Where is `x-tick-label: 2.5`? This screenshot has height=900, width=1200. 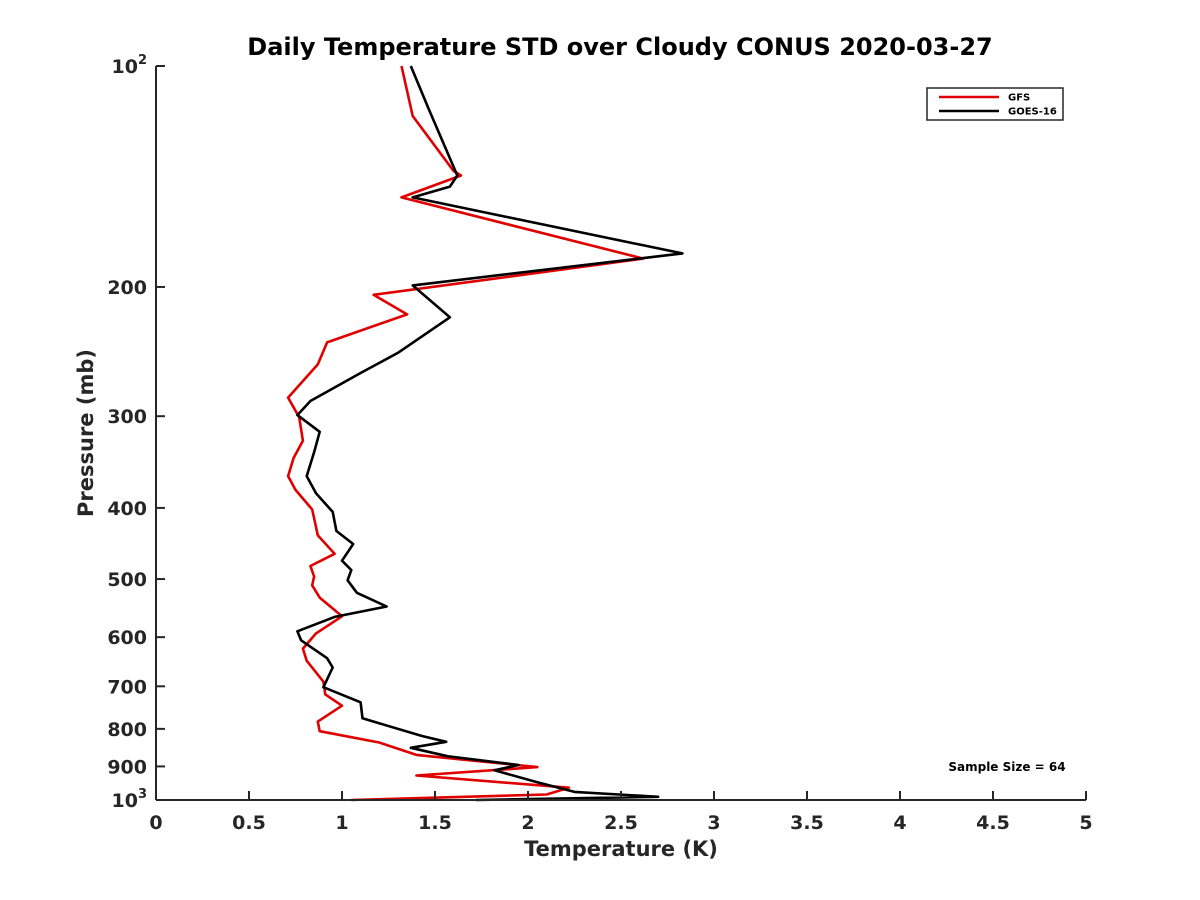 x-tick-label: 2.5 is located at coordinates (621, 823).